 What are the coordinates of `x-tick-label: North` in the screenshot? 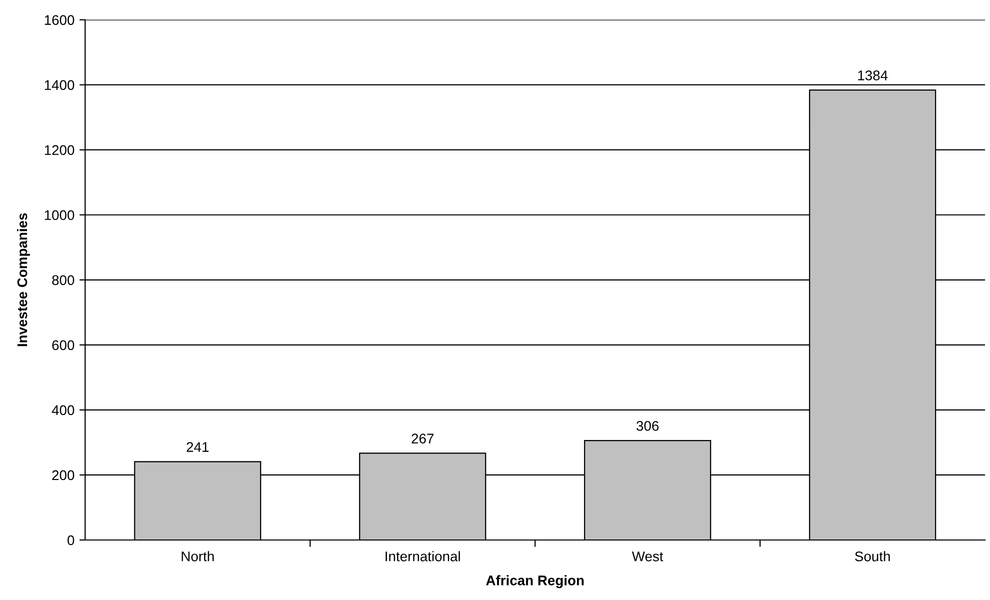 It's located at (198, 556).